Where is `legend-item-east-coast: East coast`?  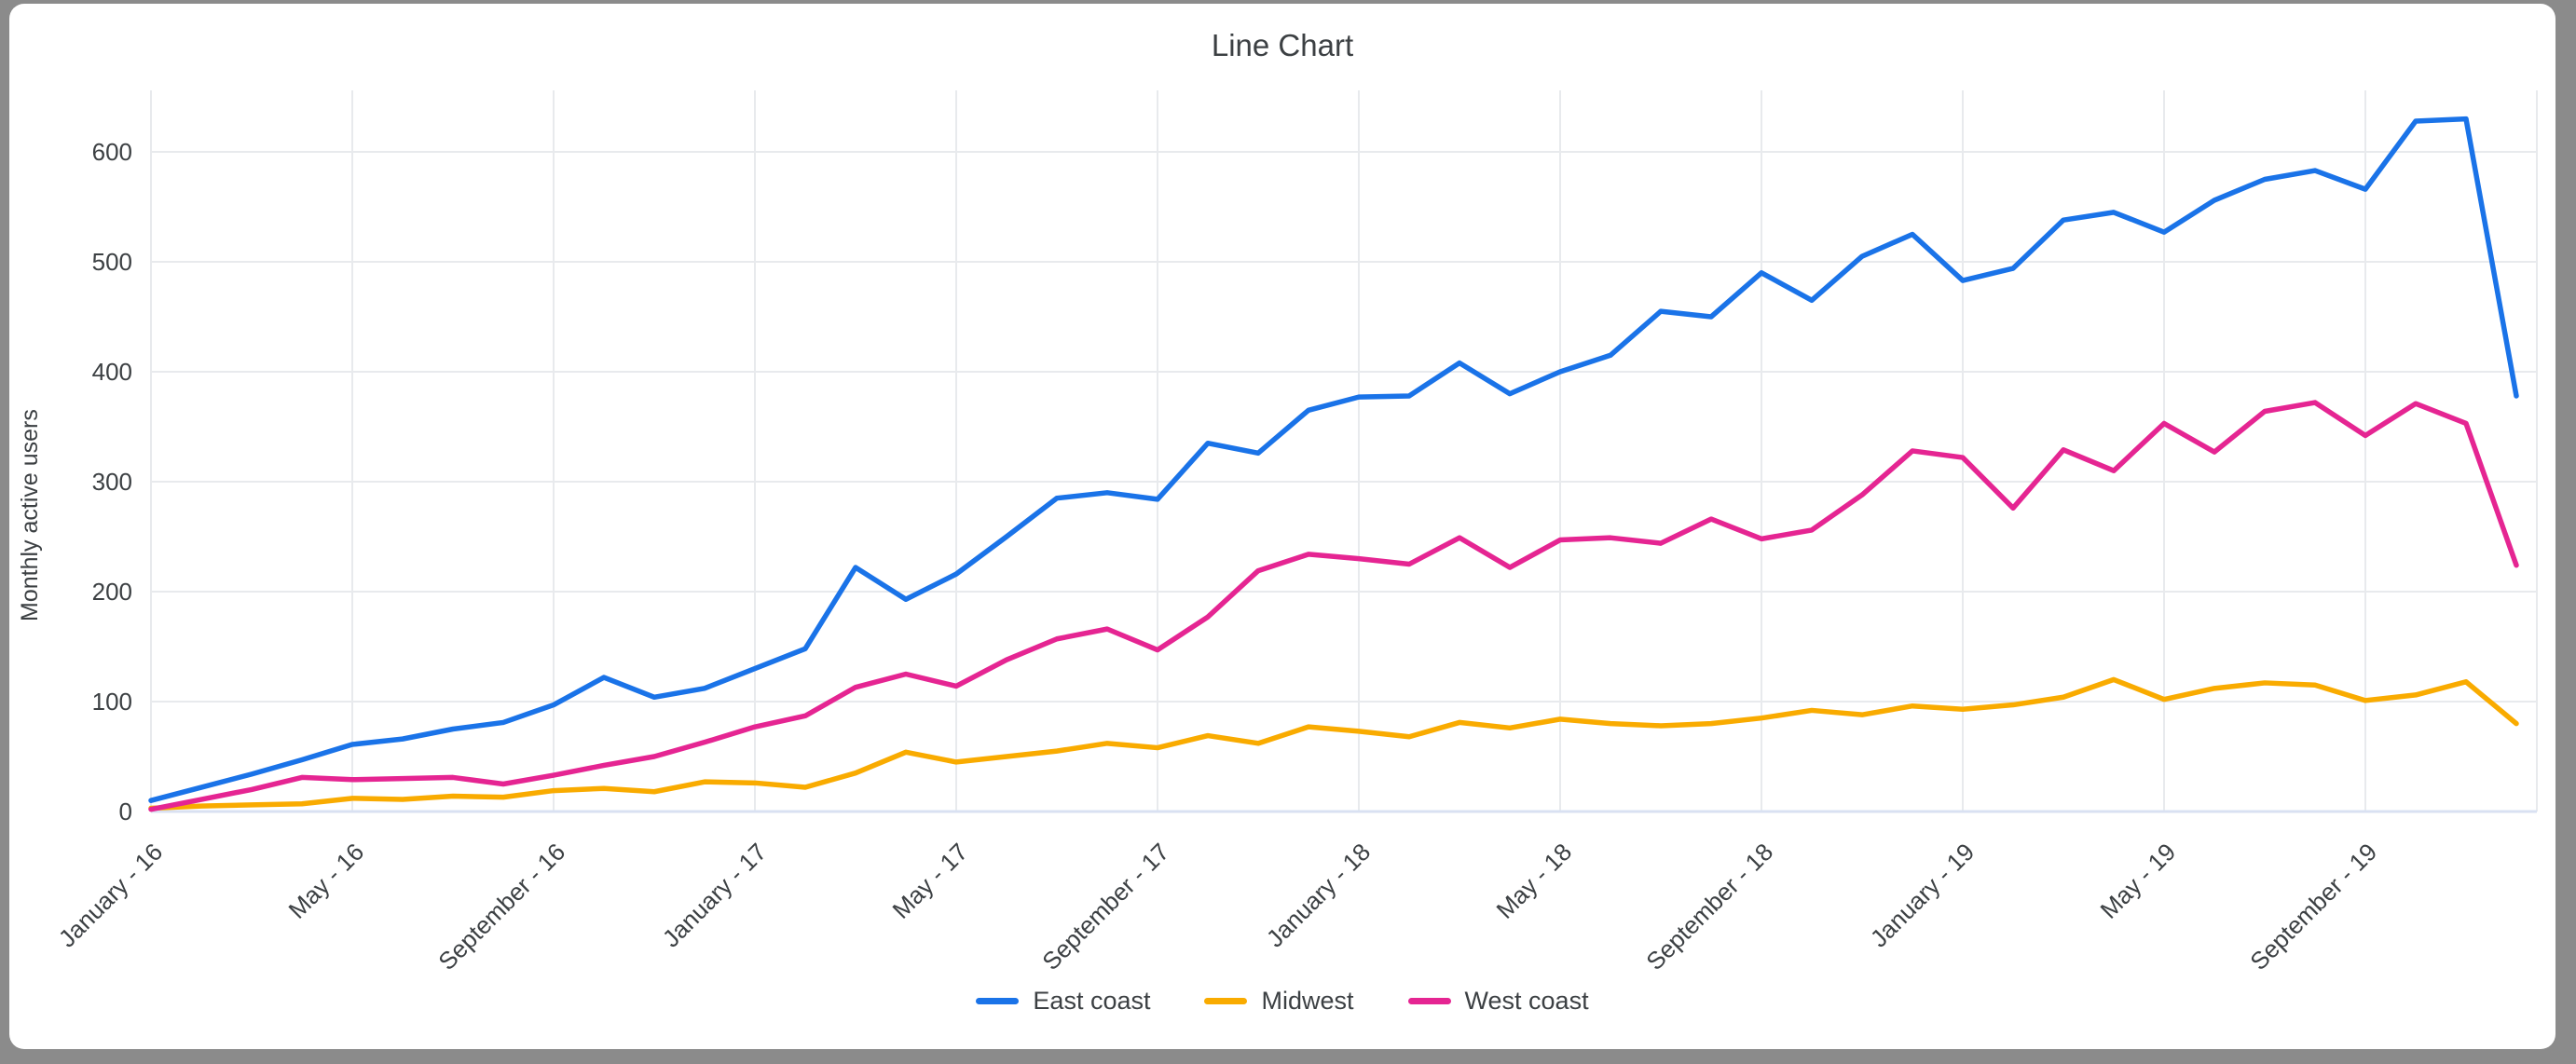 legend-item-east-coast: East coast is located at coordinates (1063, 1001).